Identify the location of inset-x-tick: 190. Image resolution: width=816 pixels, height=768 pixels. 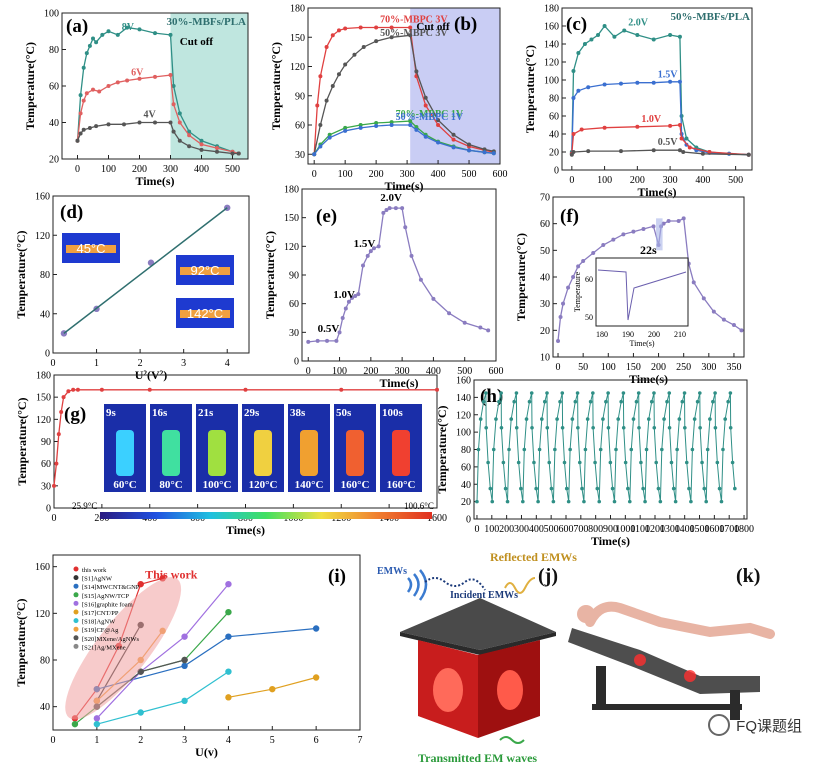
(628, 334).